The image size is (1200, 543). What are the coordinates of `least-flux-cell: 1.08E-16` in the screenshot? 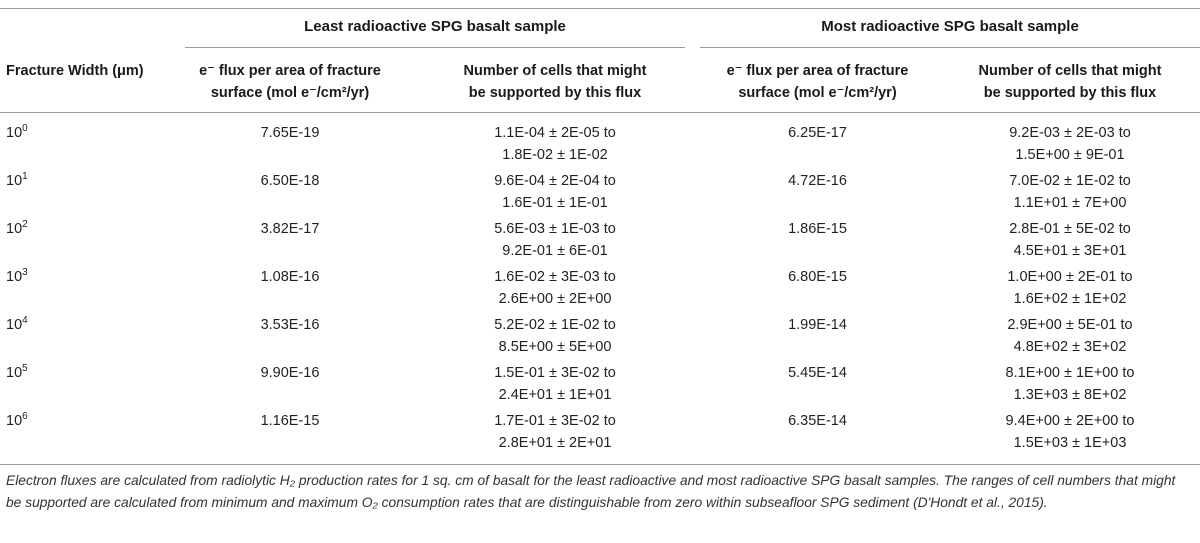 It's located at (290, 277).